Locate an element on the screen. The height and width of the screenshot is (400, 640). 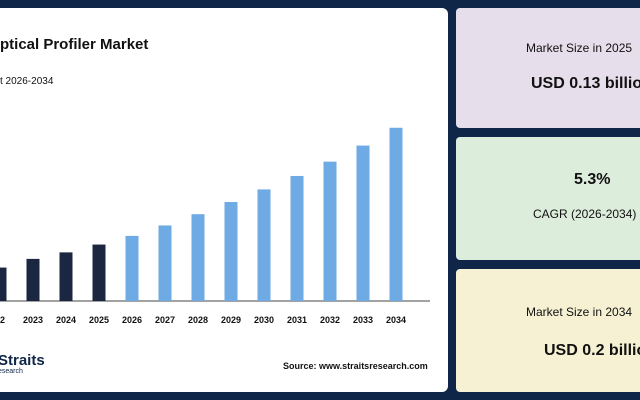
logo-main-text: Straits is located at coordinates (22, 360).